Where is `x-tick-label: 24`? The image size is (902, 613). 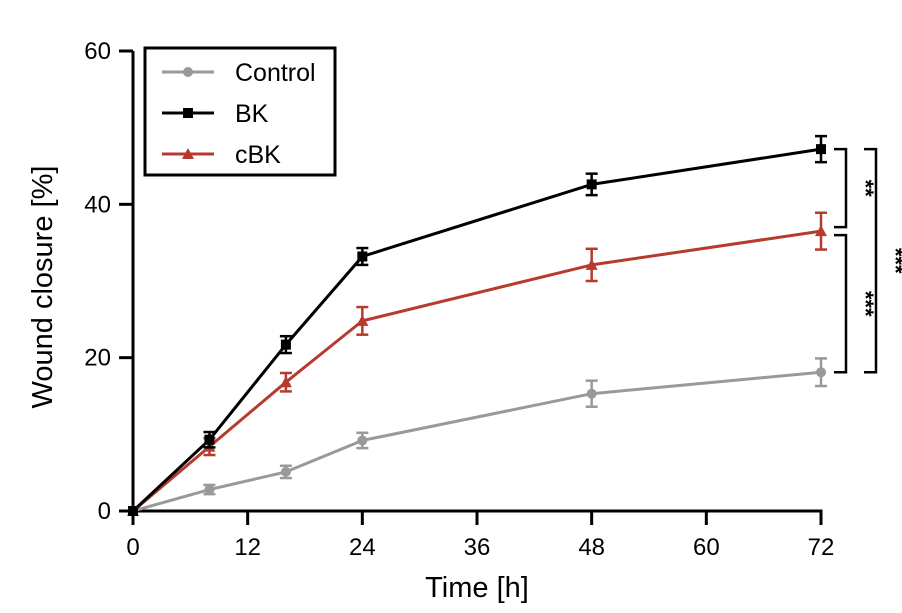
x-tick-label: 24 is located at coordinates (362, 547).